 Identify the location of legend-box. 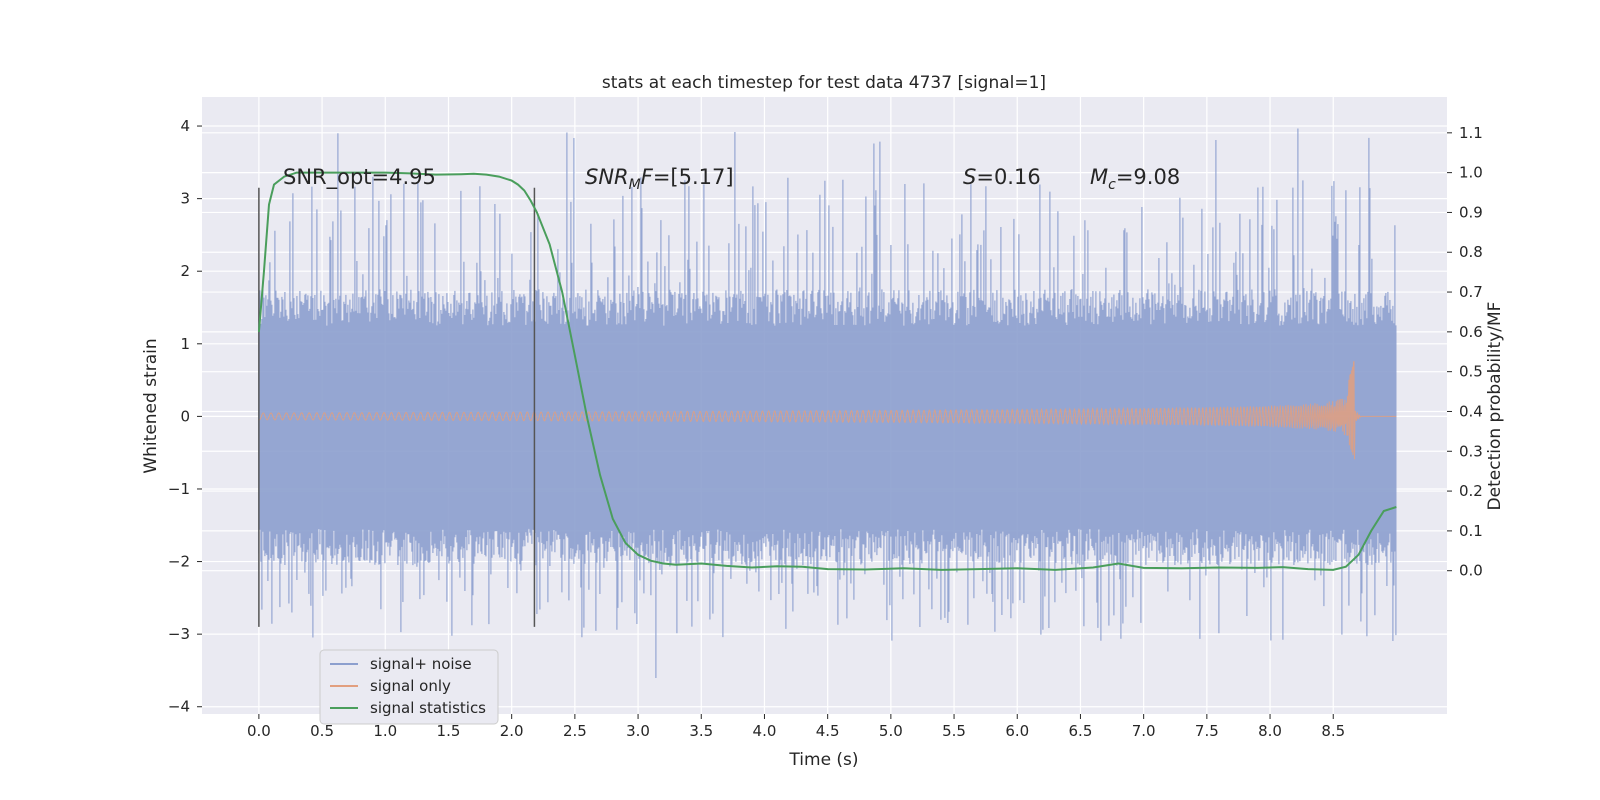
(409, 687).